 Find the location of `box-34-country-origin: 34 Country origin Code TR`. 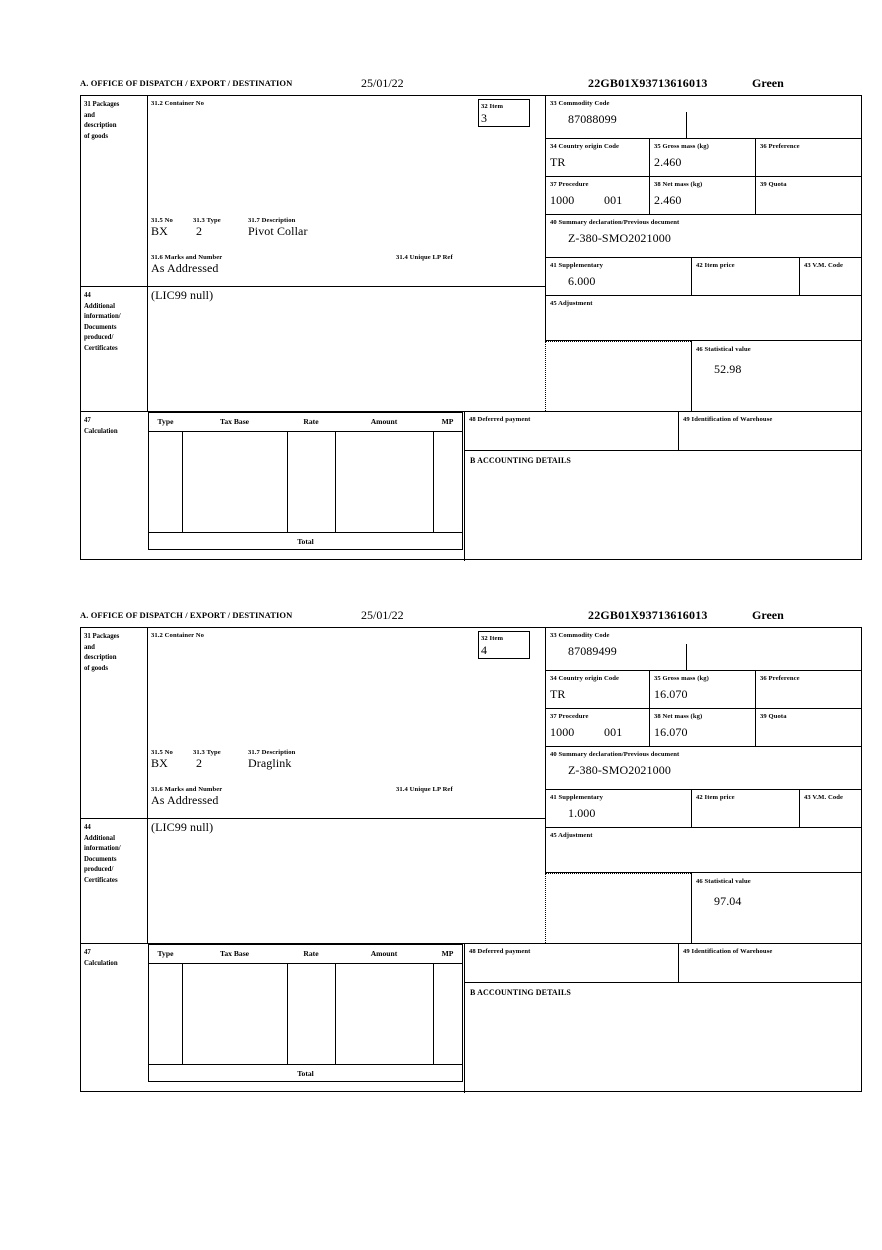

box-34-country-origin: 34 Country origin Code TR is located at coordinates (597, 158).